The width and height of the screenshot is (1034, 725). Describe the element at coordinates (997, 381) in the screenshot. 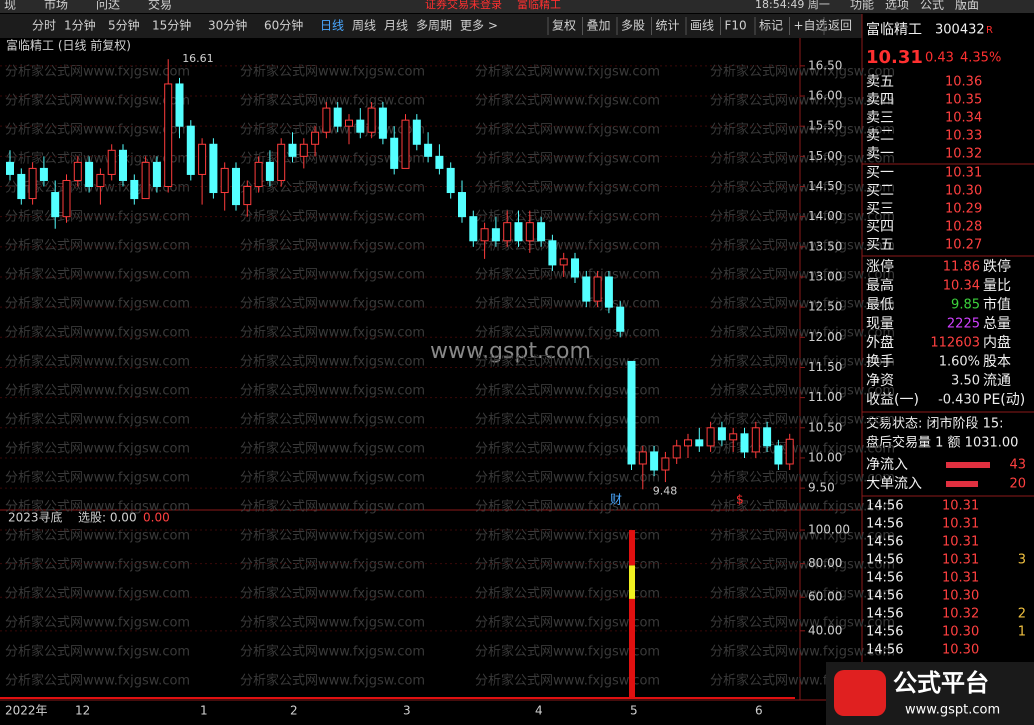

I see `stat-label: 流通` at that location.